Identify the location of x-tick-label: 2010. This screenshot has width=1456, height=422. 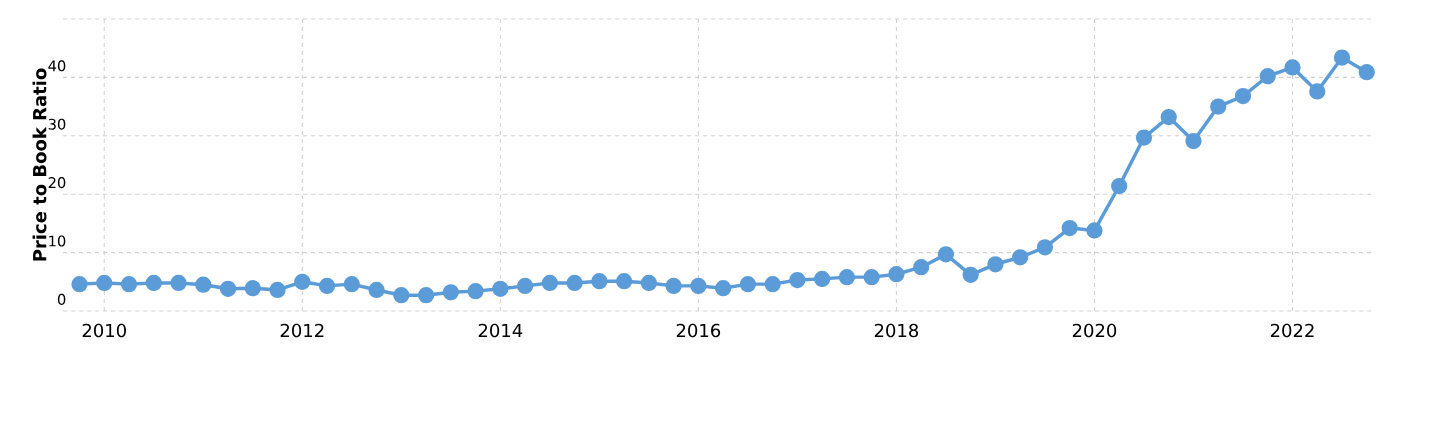
(104, 330).